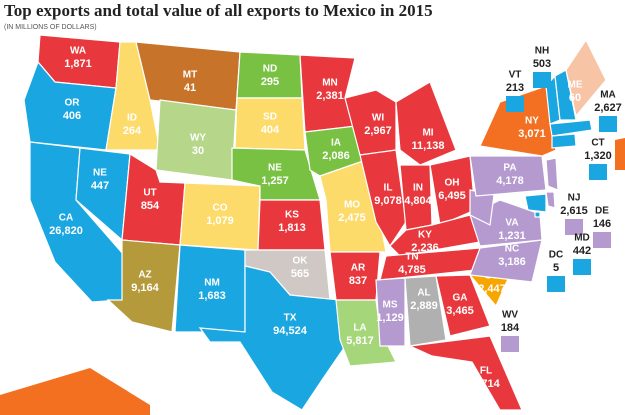 This screenshot has height=415, width=625. I want to click on state-value: 2,627, so click(608, 108).